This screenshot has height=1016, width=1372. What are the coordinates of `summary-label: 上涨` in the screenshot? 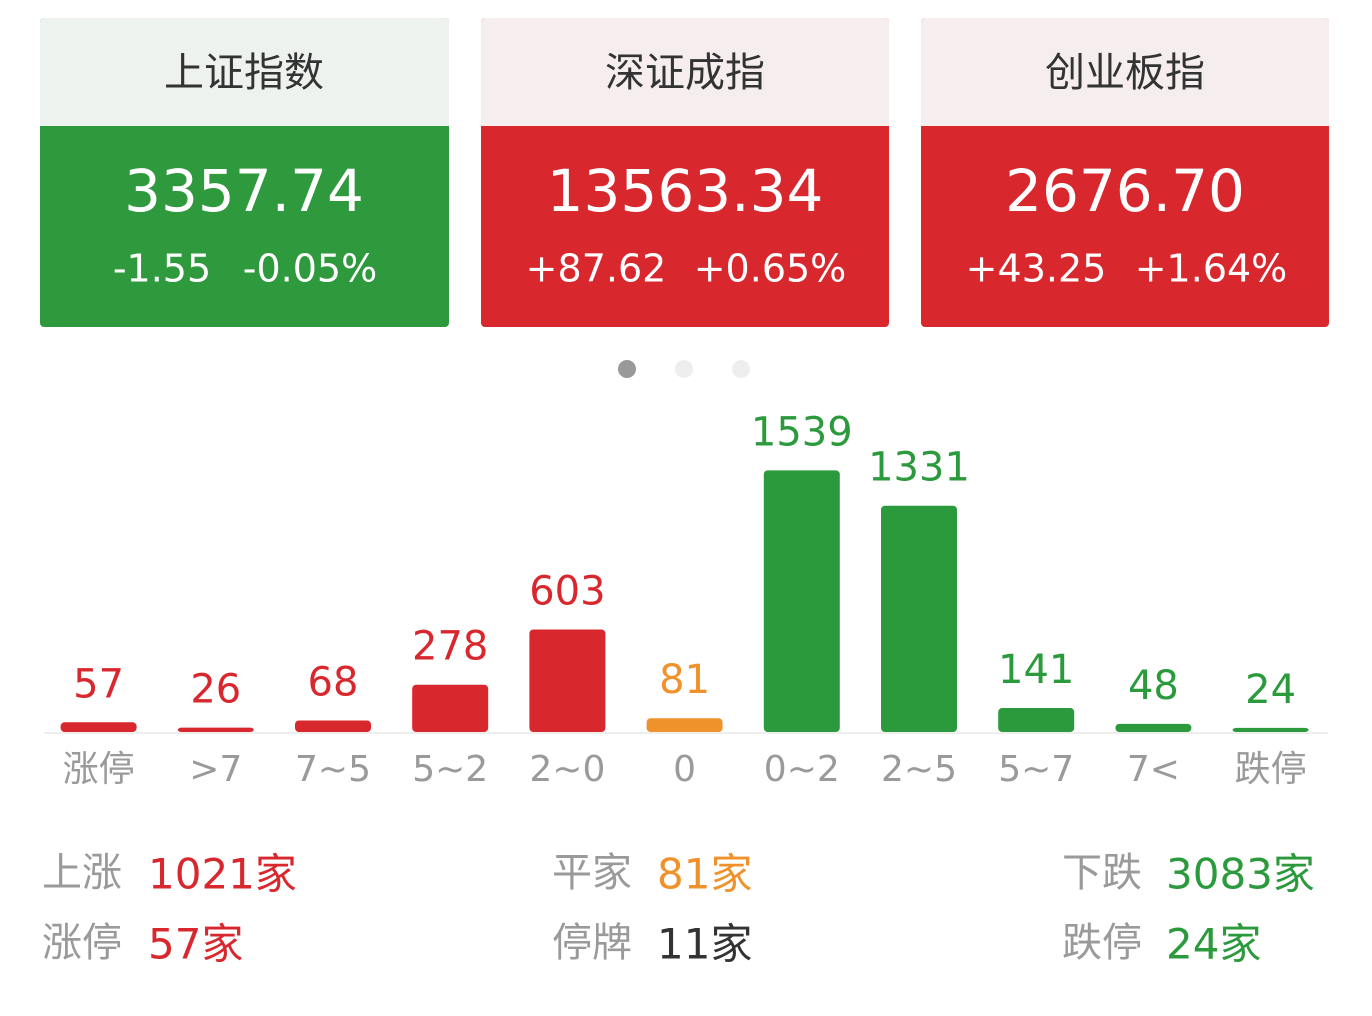 It's located at (82, 873).